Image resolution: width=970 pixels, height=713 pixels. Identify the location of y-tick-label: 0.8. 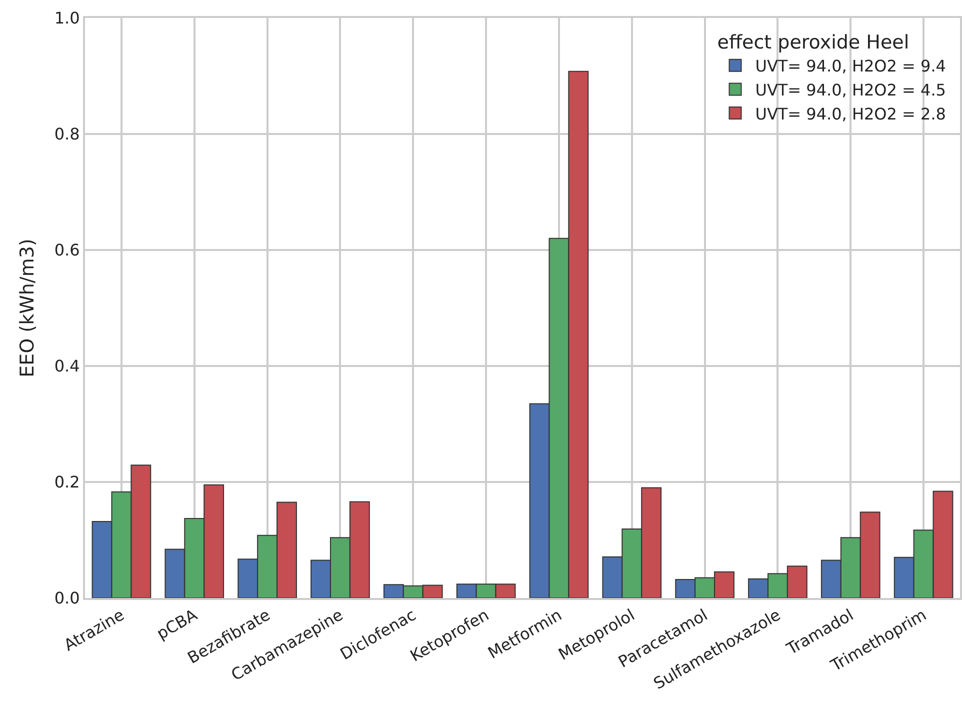
(67, 134).